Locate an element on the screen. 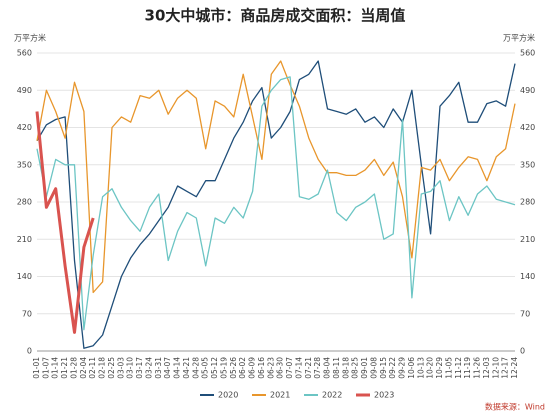  legend-label: 2022 is located at coordinates (332, 395).